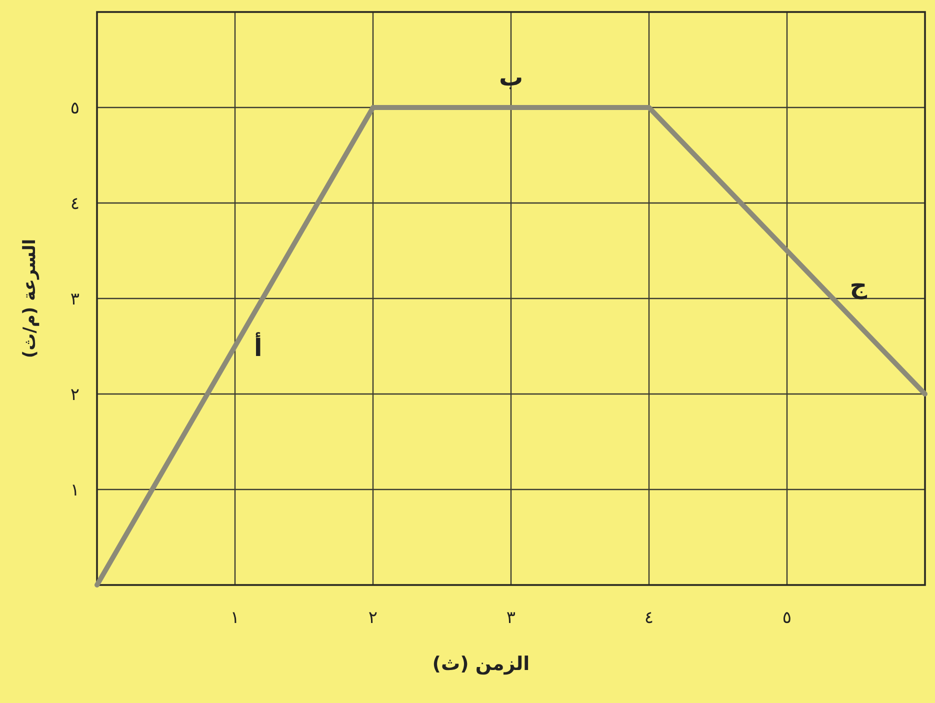 The image size is (935, 703). I want to click on x-tick-label: ٥, so click(787, 618).